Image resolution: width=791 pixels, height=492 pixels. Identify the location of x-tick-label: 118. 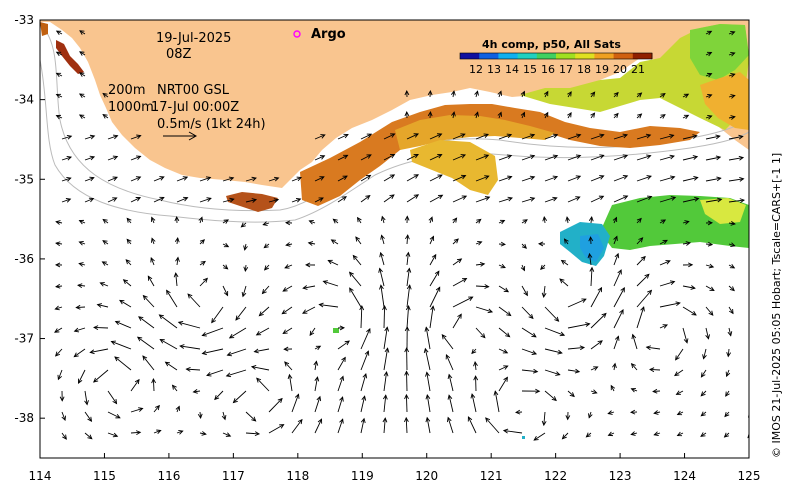
(297, 476).